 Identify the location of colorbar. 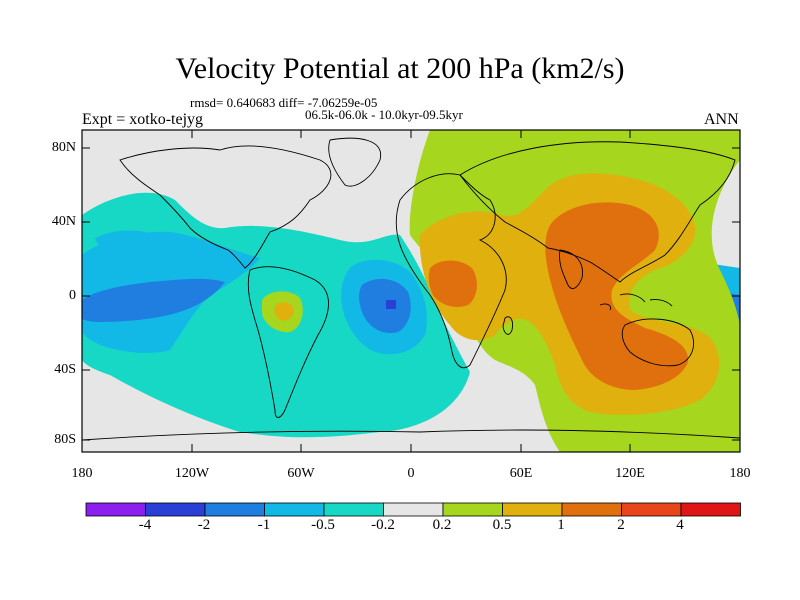
(413, 509).